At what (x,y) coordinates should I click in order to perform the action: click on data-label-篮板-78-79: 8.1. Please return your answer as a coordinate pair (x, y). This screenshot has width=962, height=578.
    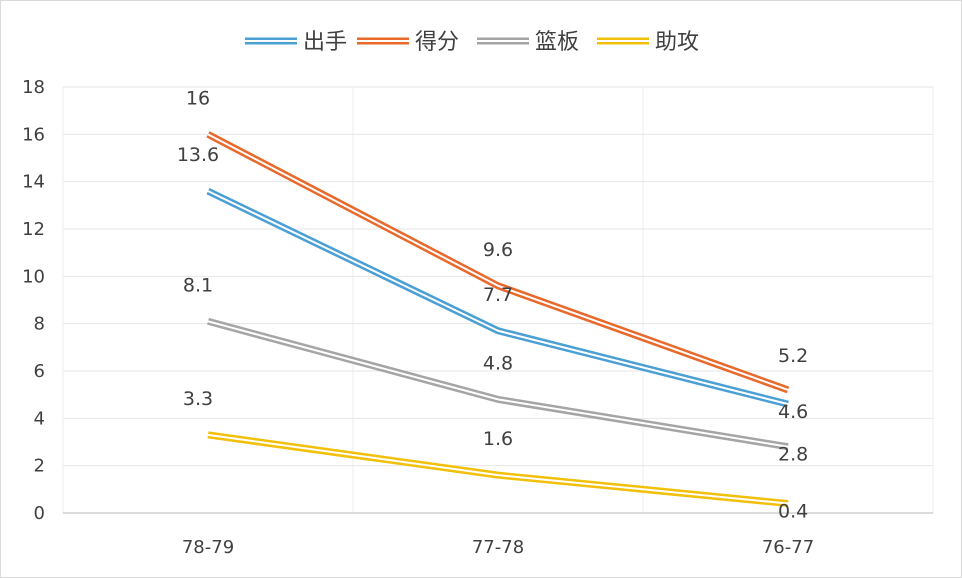
    Looking at the image, I should click on (198, 285).